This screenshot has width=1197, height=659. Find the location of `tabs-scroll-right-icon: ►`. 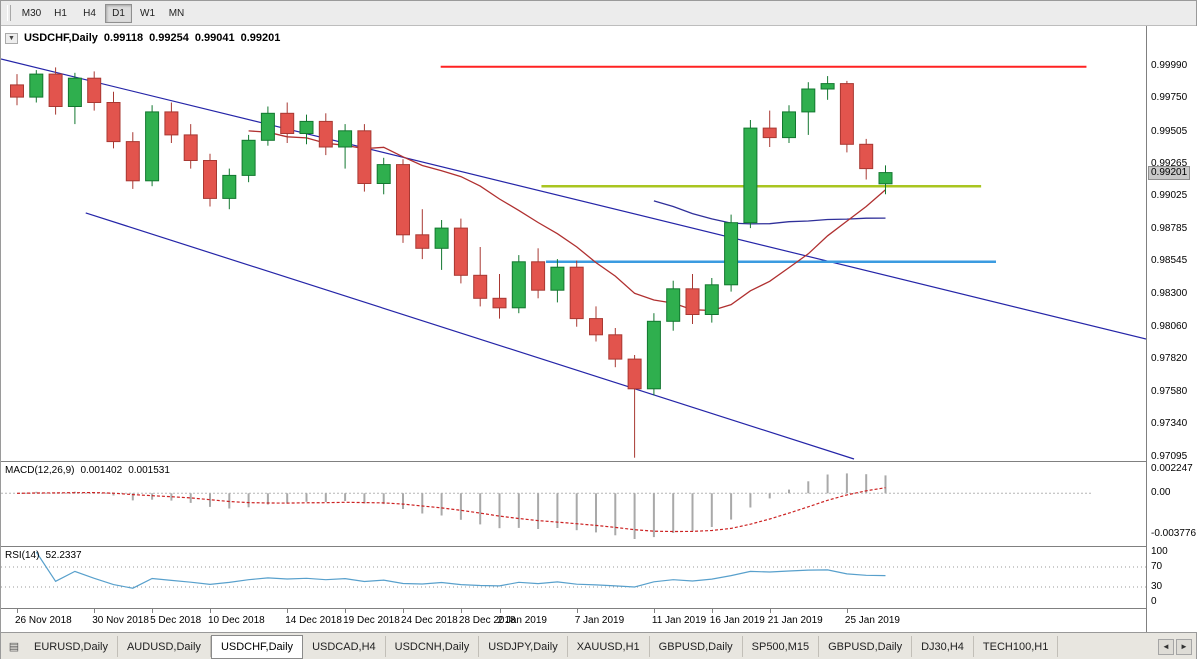

tabs-scroll-right-icon: ► is located at coordinates (1184, 646).